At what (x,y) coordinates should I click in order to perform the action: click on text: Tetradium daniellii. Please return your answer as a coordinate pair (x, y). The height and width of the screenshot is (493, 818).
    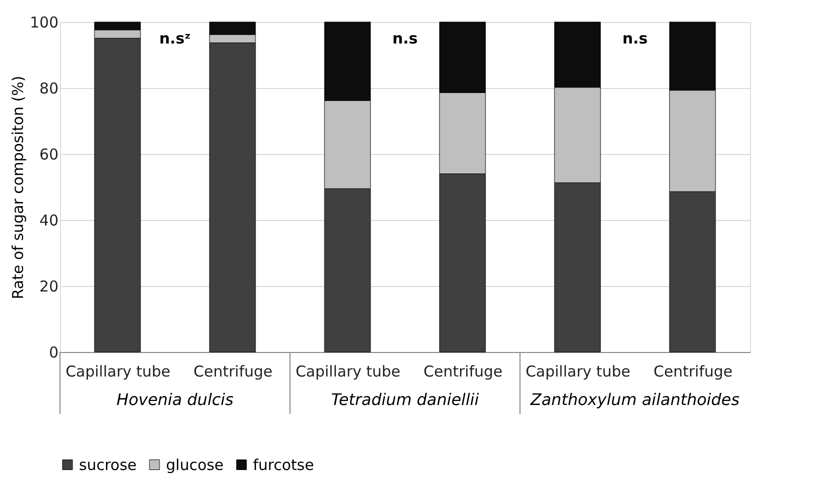
    Looking at the image, I should click on (405, 399).